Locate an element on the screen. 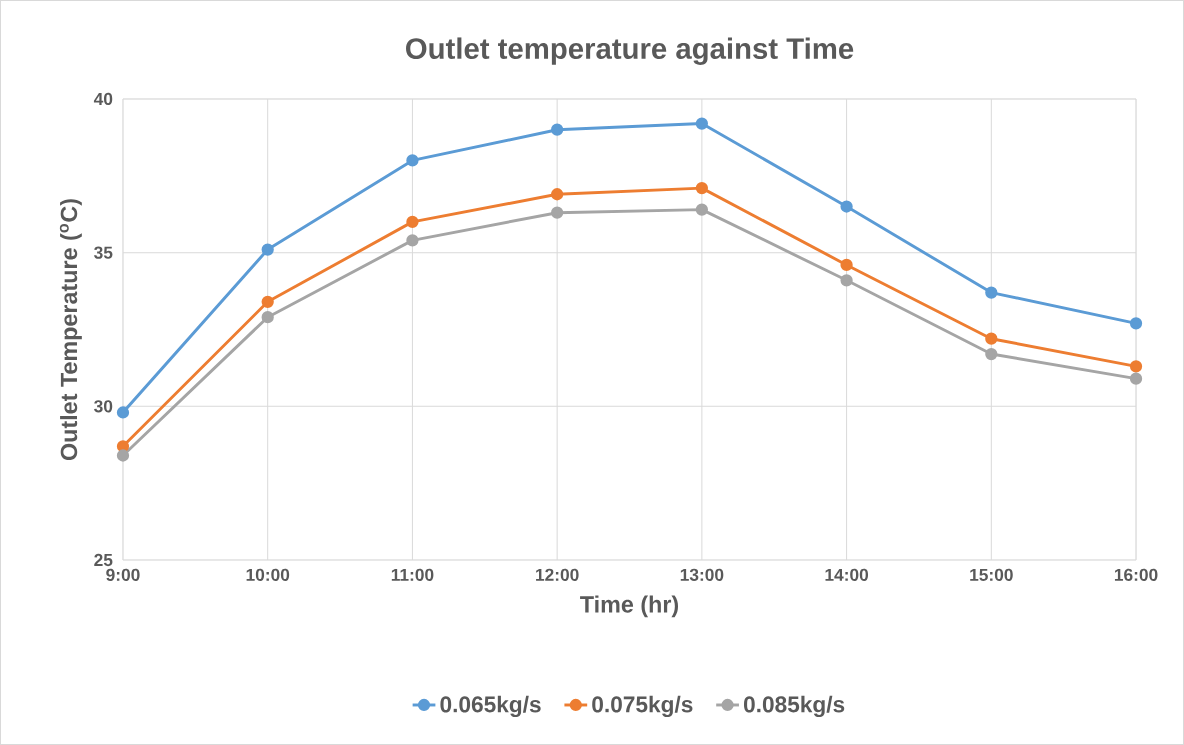  x-tick-label: 12:00 is located at coordinates (557, 574).